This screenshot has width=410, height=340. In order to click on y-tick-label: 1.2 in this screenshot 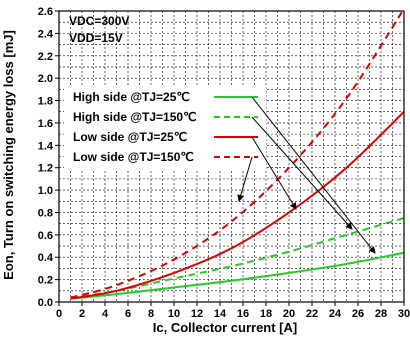, I will do `click(45, 169)`.